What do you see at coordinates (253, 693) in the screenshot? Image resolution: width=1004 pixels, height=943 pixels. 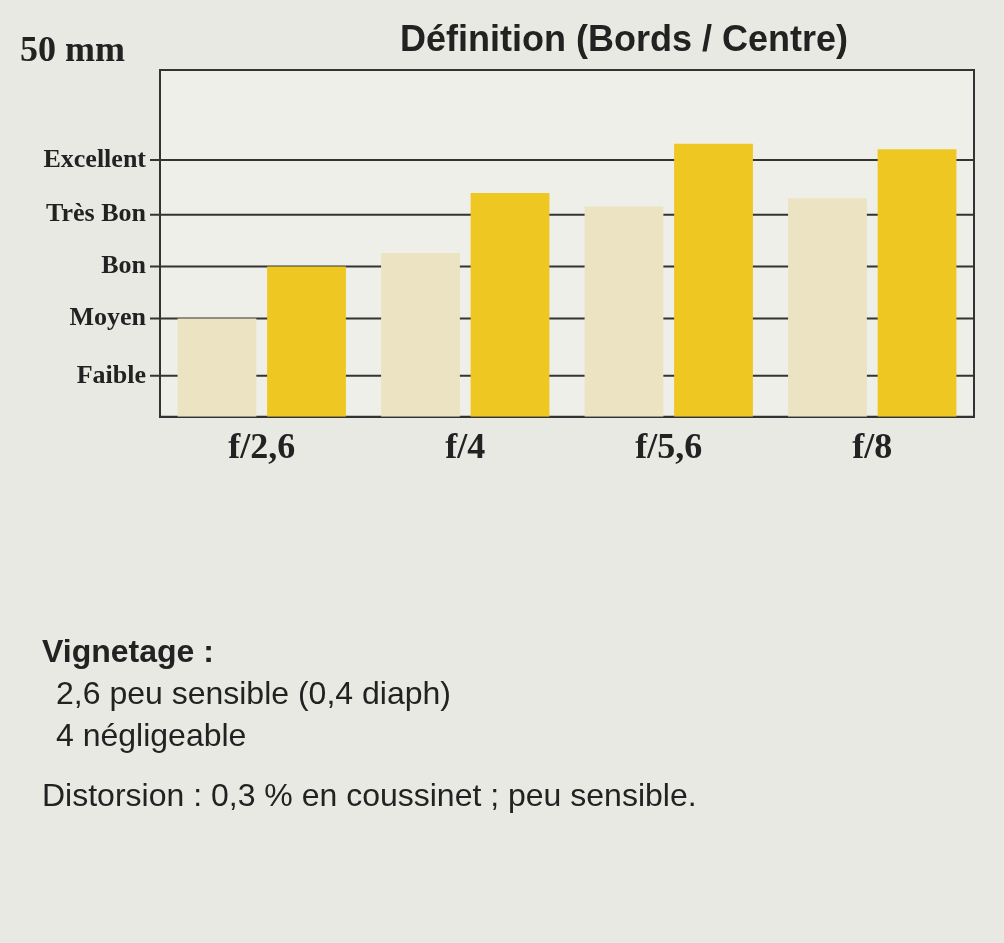 I see `text: 2,6 peu sensible (0,4 diaph)` at bounding box center [253, 693].